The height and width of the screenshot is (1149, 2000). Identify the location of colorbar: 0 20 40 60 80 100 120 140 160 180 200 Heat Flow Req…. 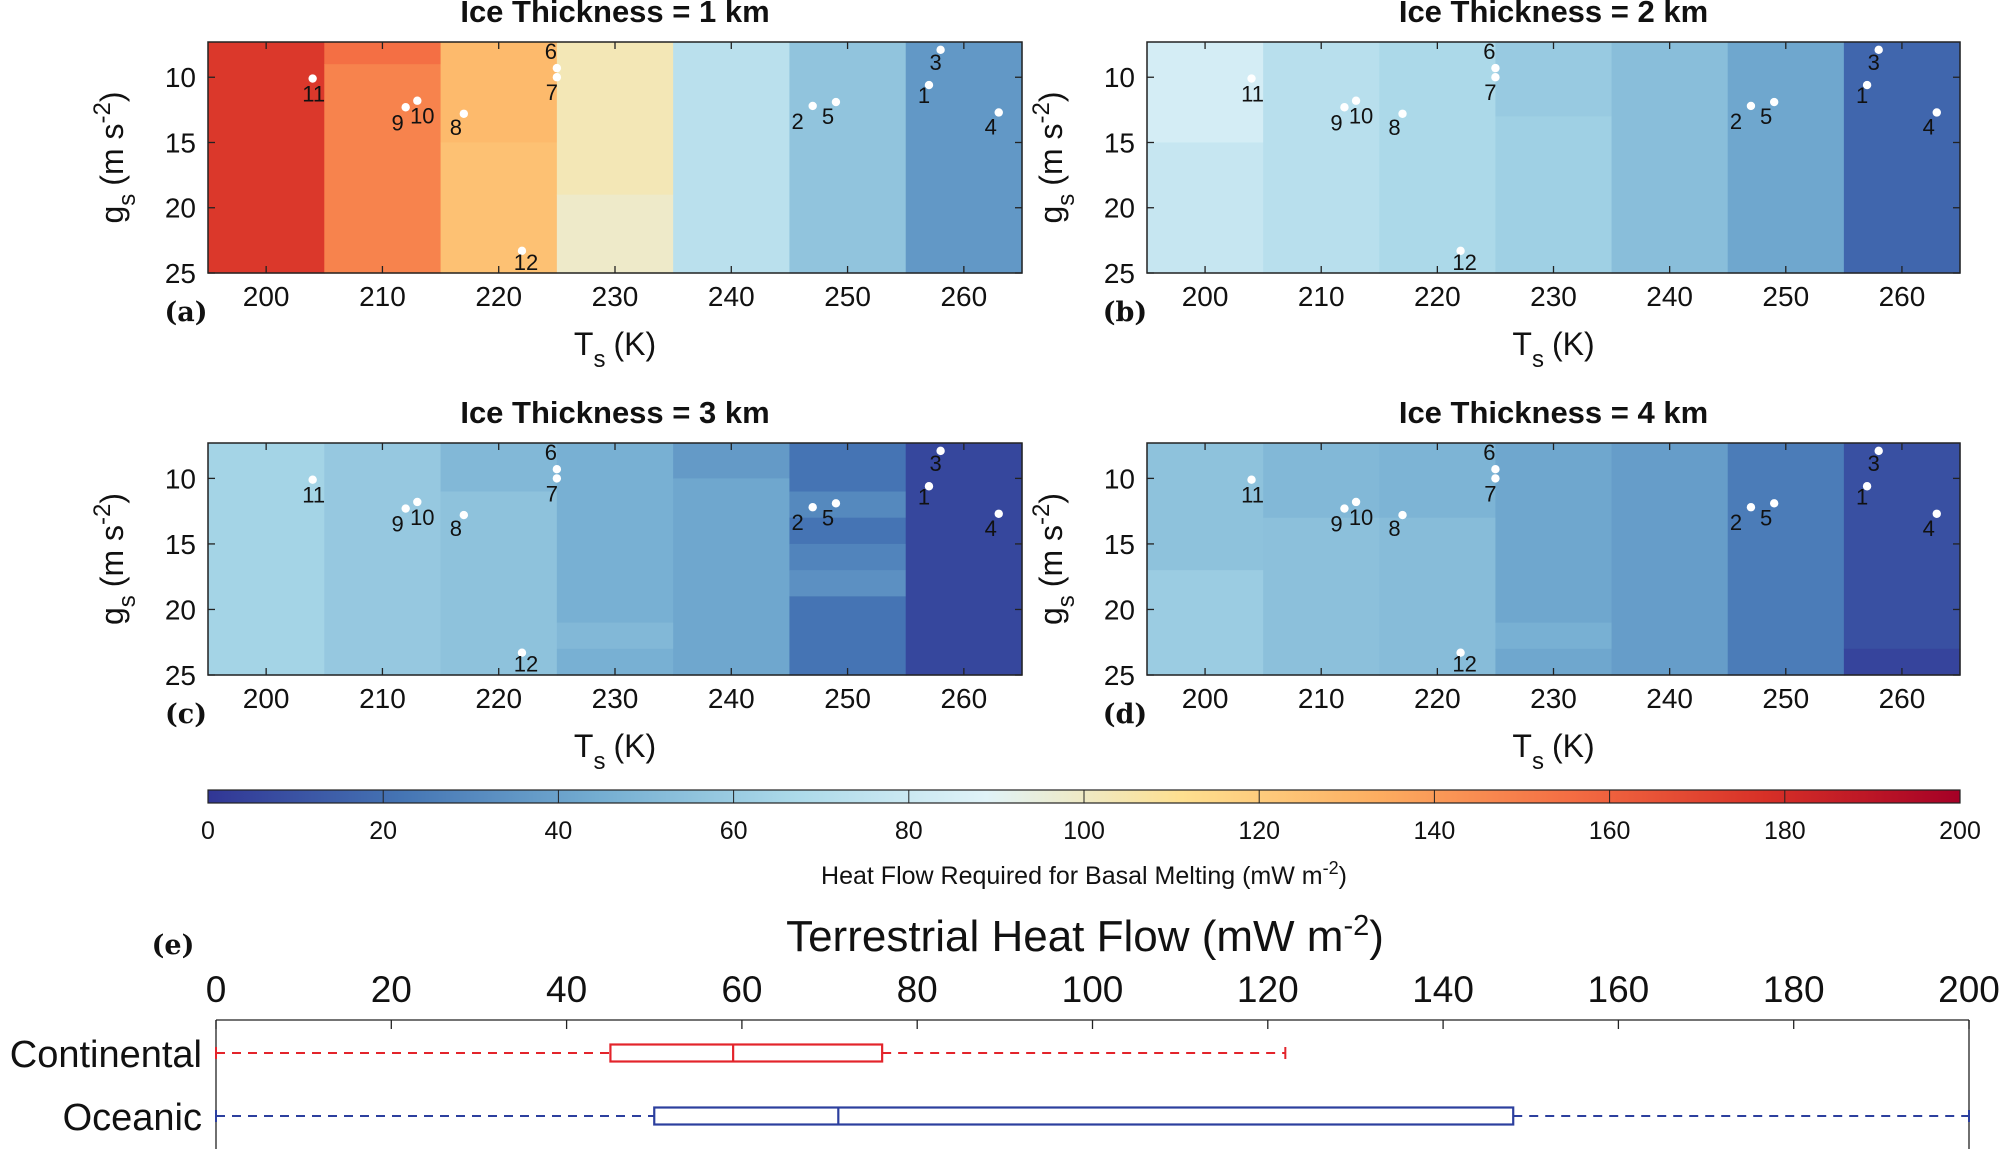
(1091, 839).